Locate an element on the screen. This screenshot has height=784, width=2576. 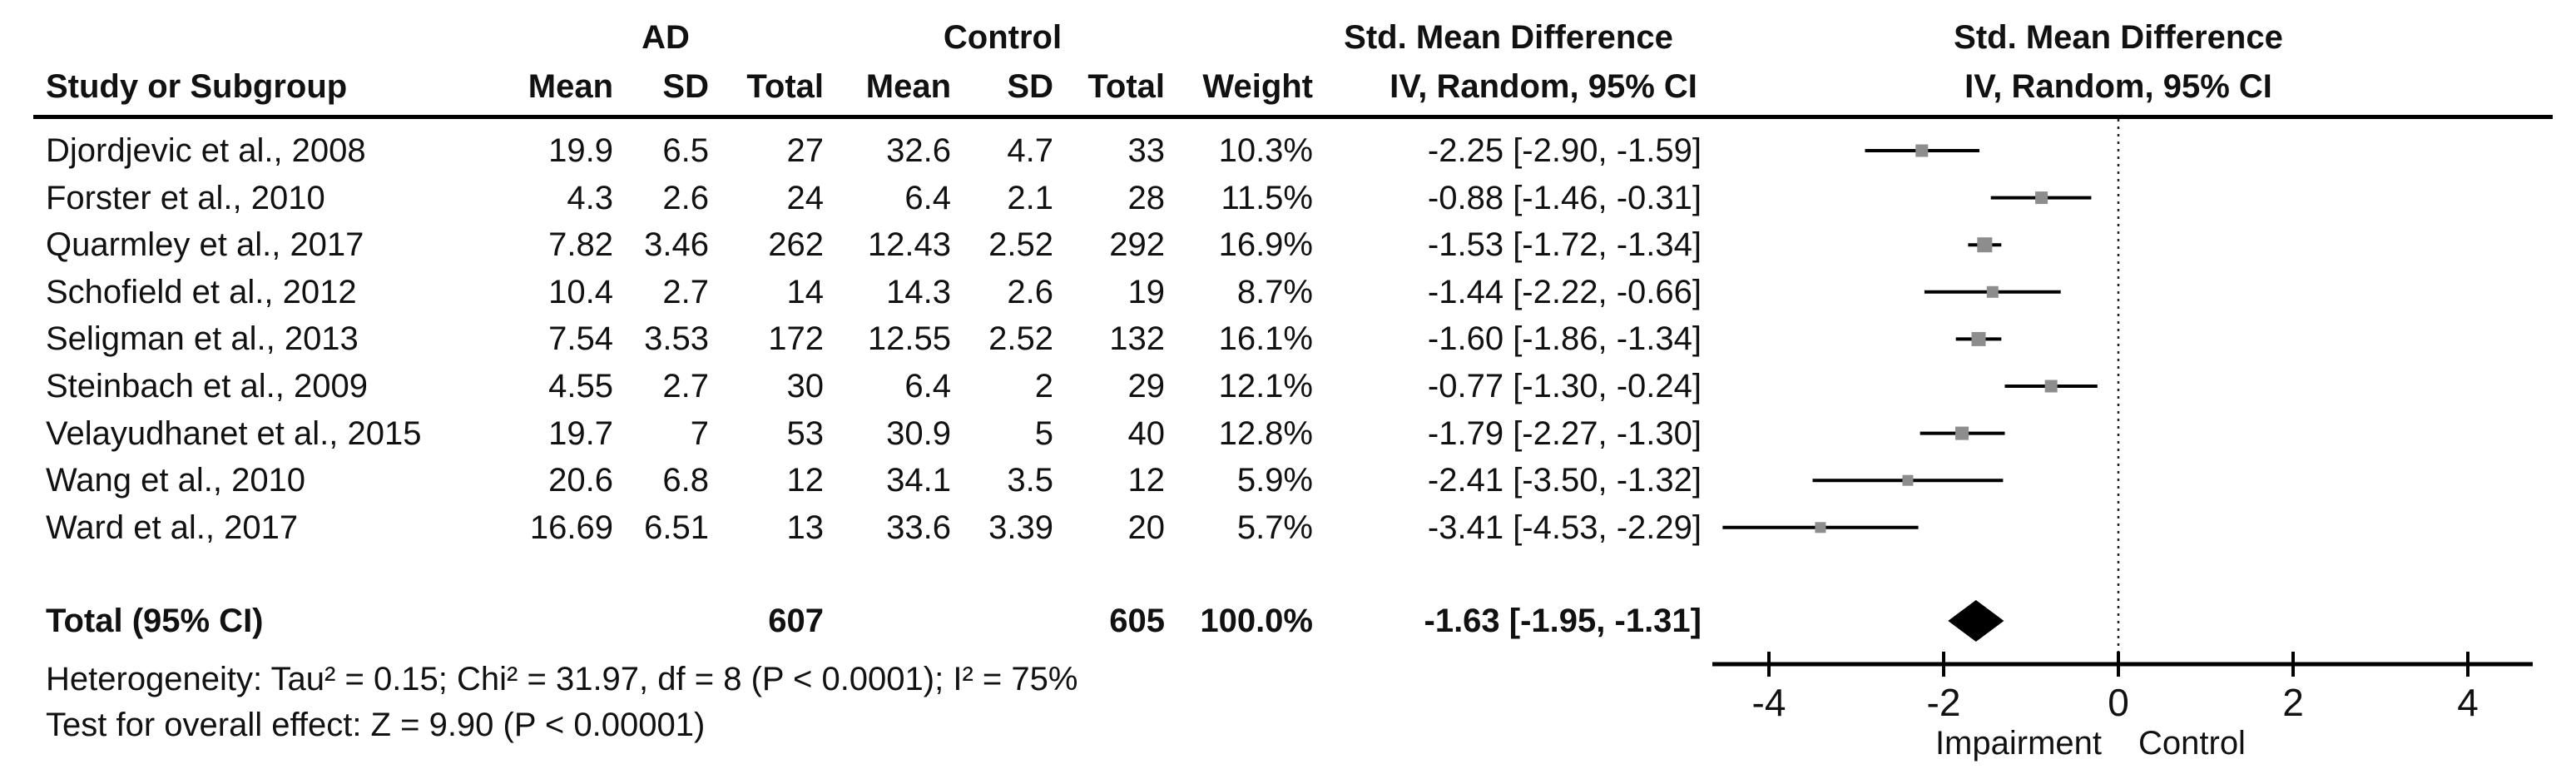
ad-sd: 3.53 is located at coordinates (677, 338).